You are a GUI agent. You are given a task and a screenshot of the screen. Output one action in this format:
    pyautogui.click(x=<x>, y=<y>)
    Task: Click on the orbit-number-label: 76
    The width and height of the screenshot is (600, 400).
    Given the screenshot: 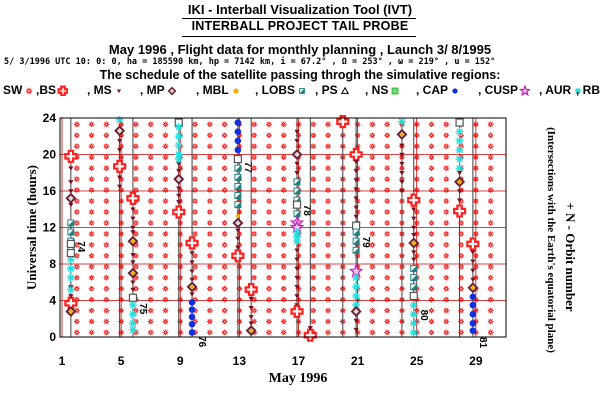 What is the action you would take?
    pyautogui.click(x=201, y=342)
    